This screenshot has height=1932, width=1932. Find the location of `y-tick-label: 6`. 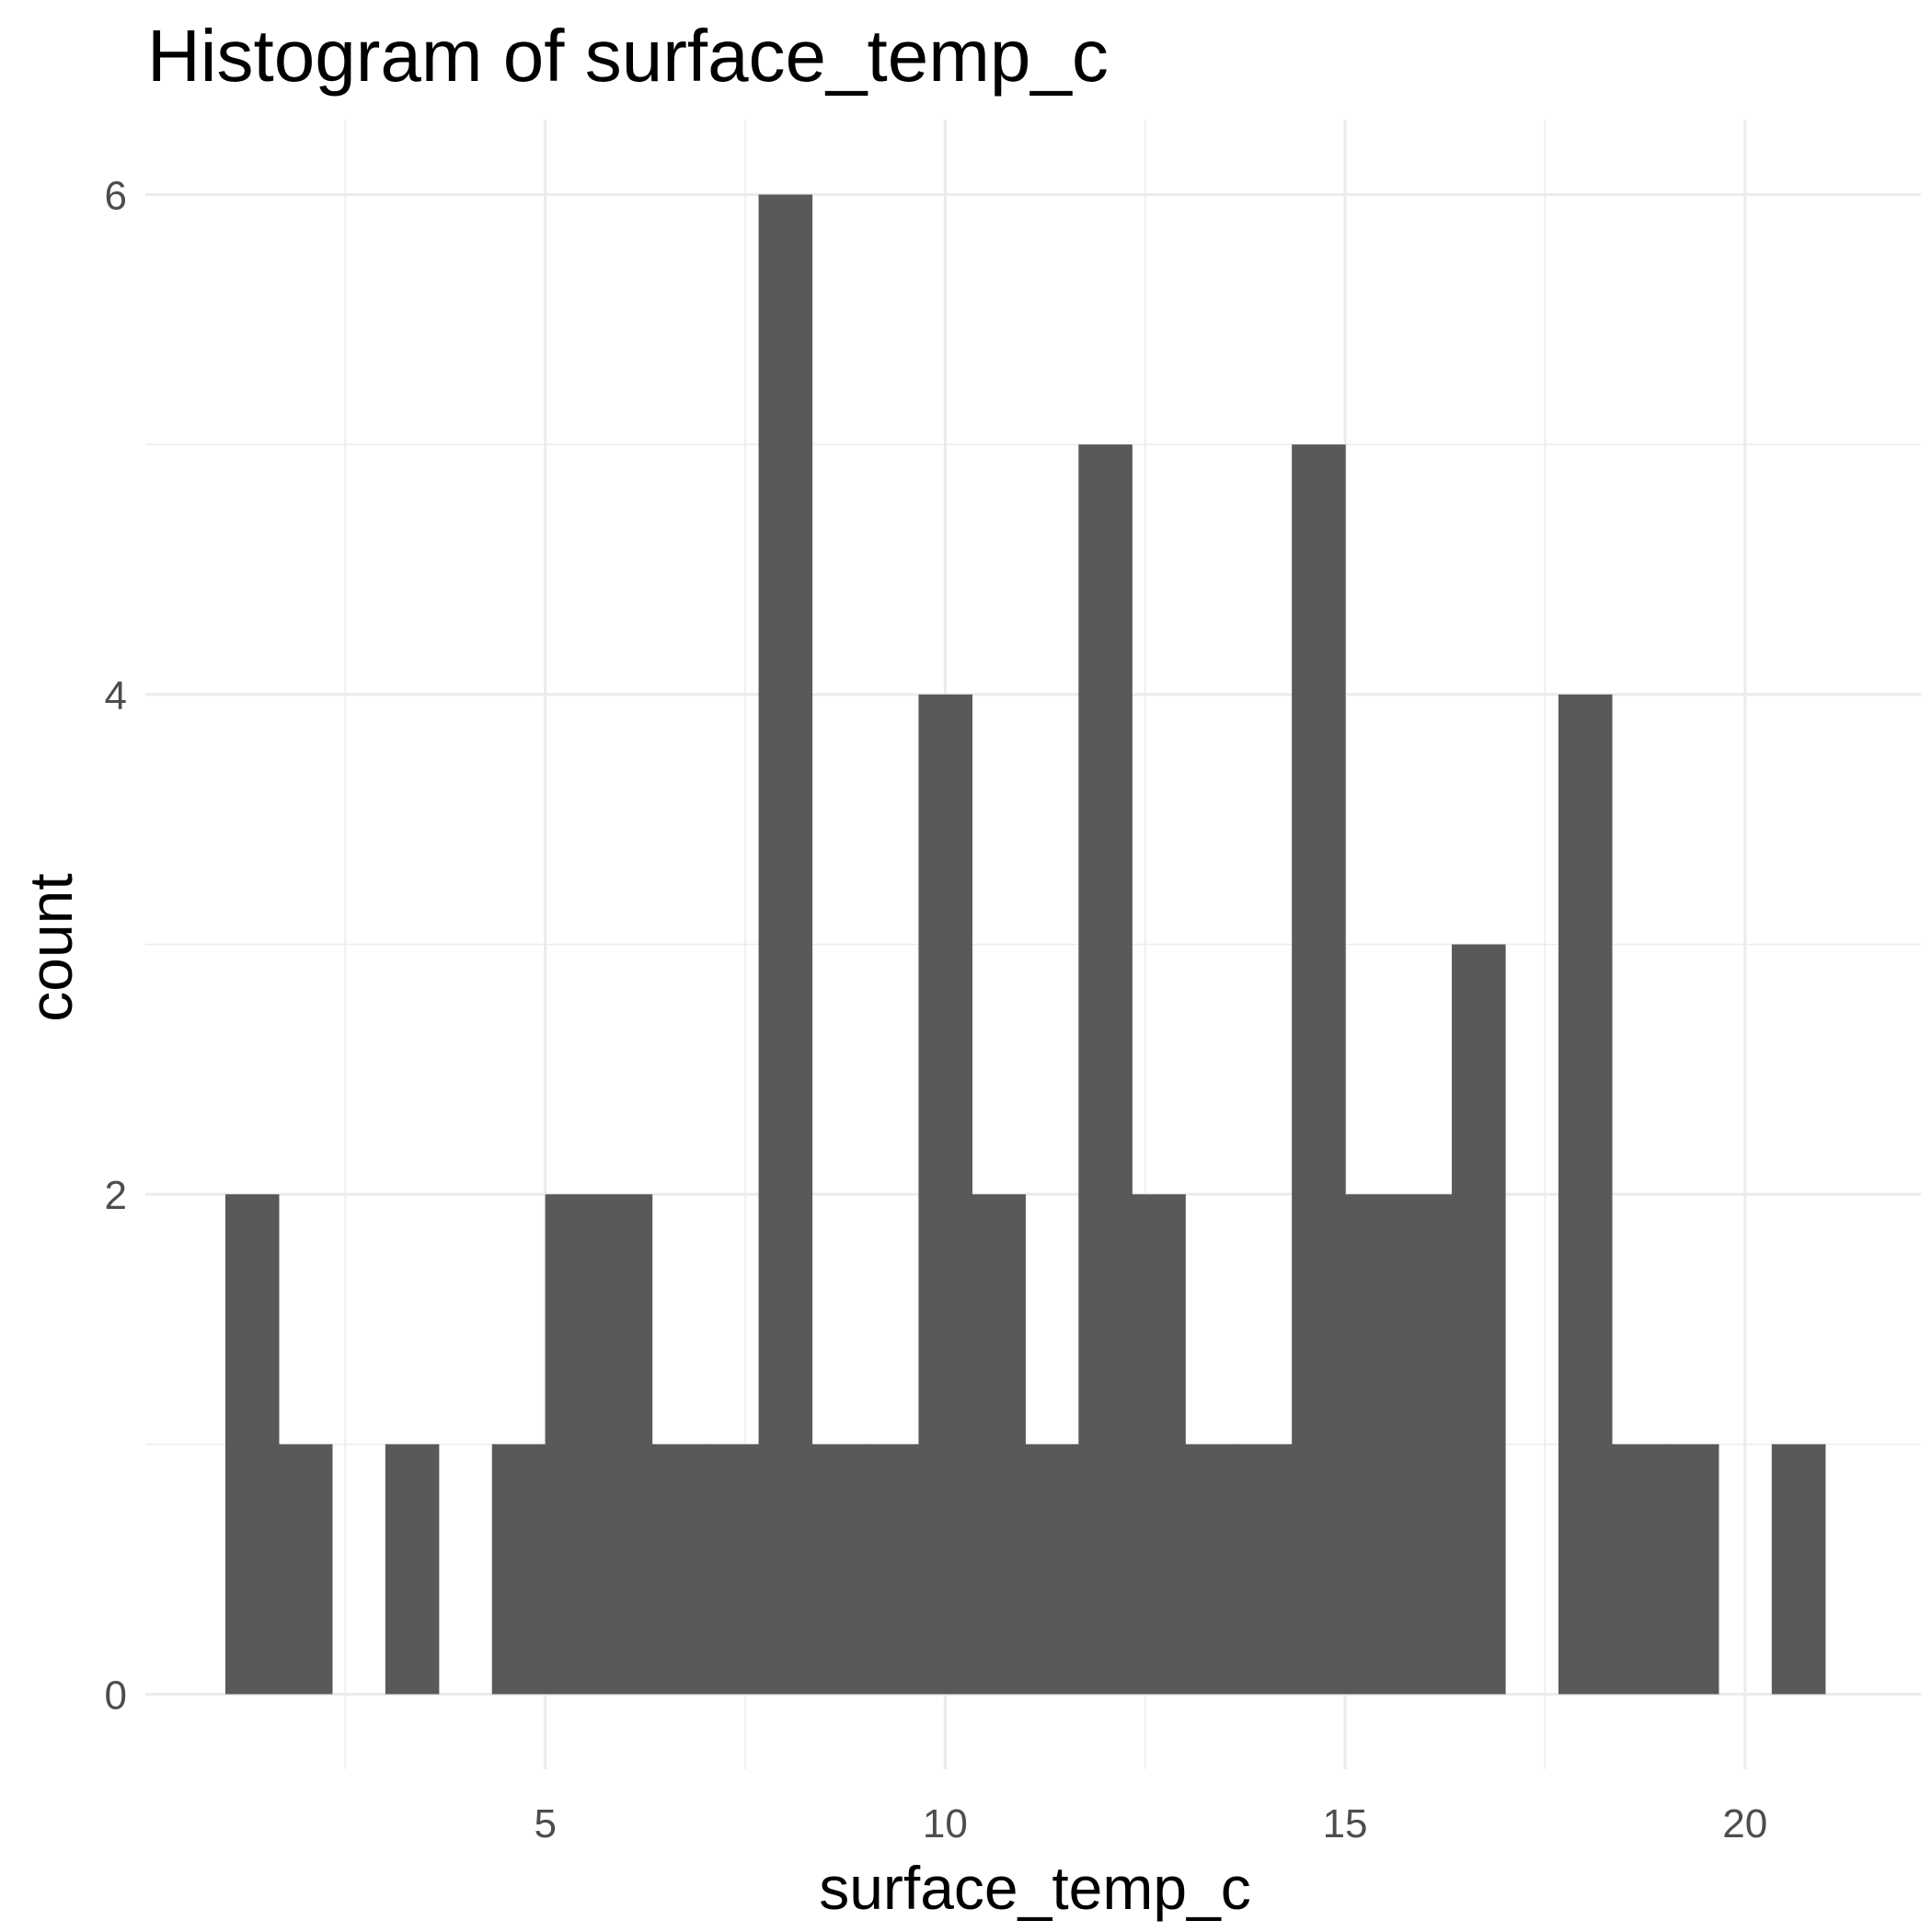

y-tick-label: 6 is located at coordinates (116, 196).